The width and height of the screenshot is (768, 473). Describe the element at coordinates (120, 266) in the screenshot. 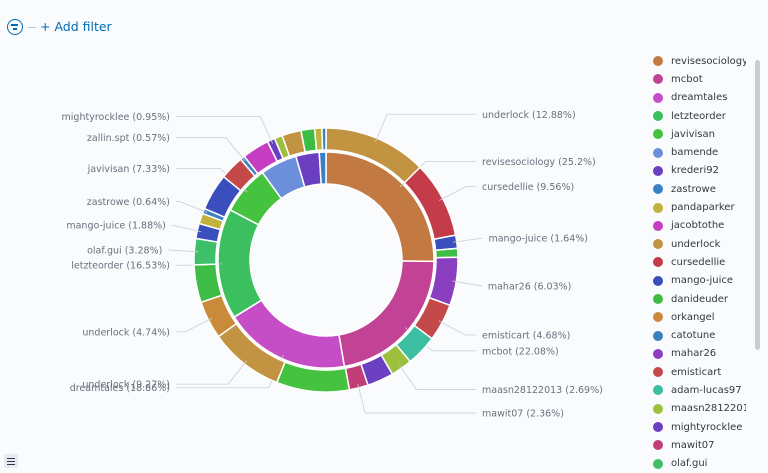

I see `slice-label: letzteorder (16.53%)` at that location.